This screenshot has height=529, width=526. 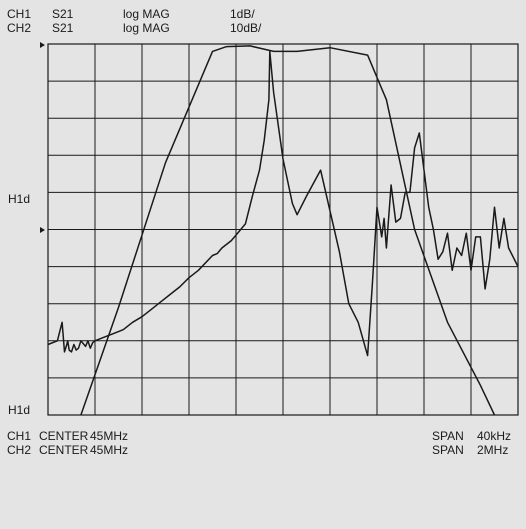 I want to click on span-value: 40kHz, so click(x=494, y=436).